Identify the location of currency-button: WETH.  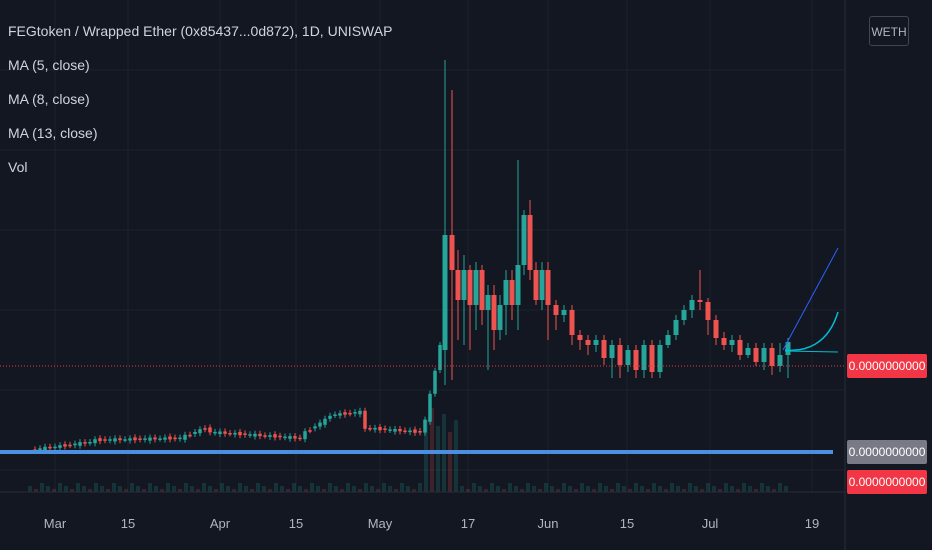
(889, 31).